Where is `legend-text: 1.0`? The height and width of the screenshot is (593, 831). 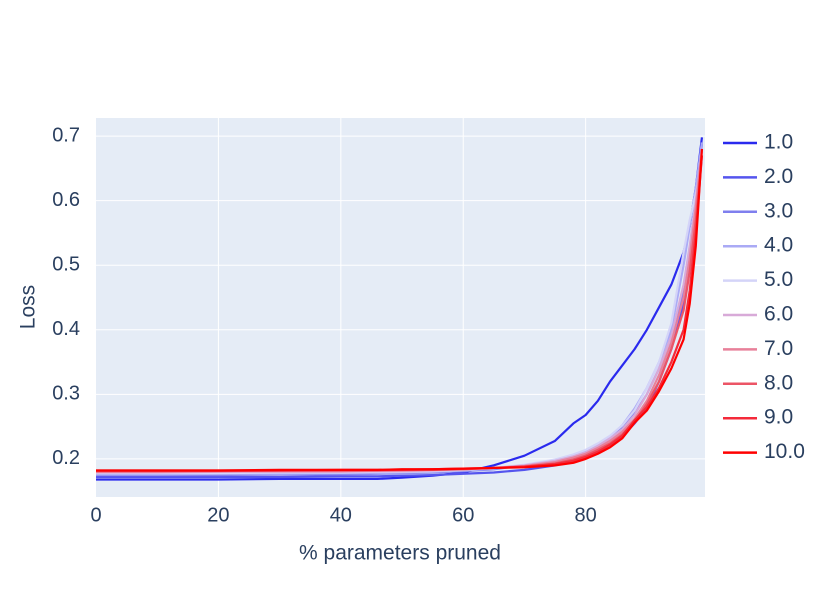 legend-text: 1.0 is located at coordinates (778, 142).